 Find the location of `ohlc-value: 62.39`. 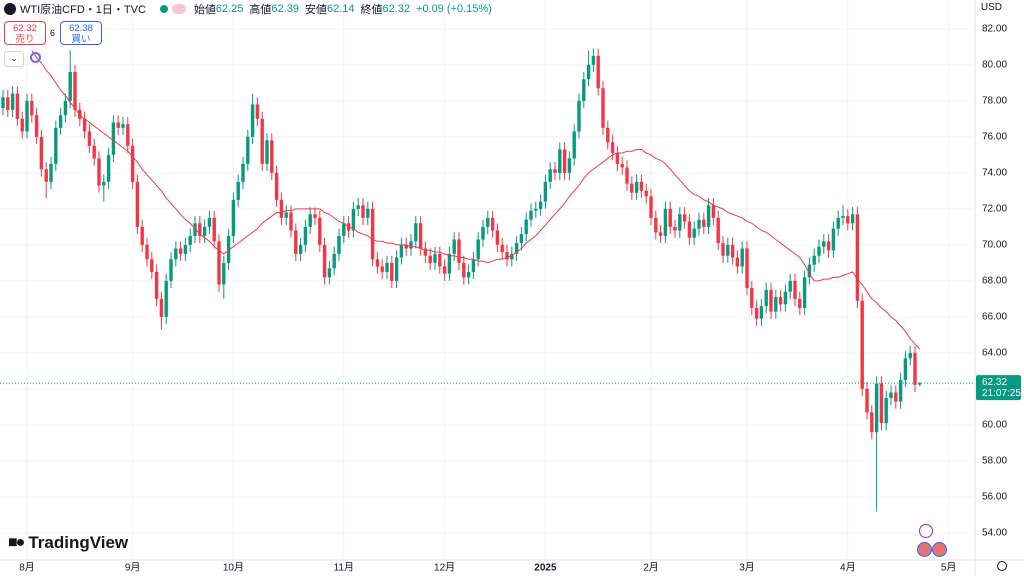

ohlc-value: 62.39 is located at coordinates (285, 9).